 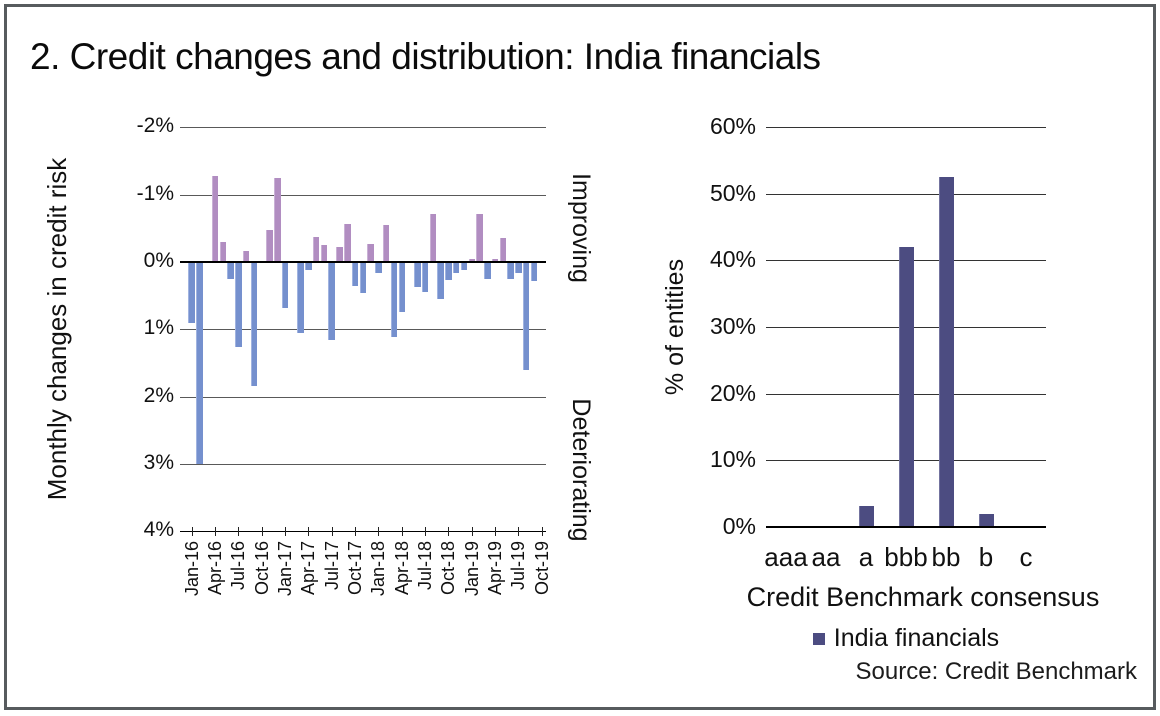 I want to click on legend-label: India financials, so click(x=916, y=638).